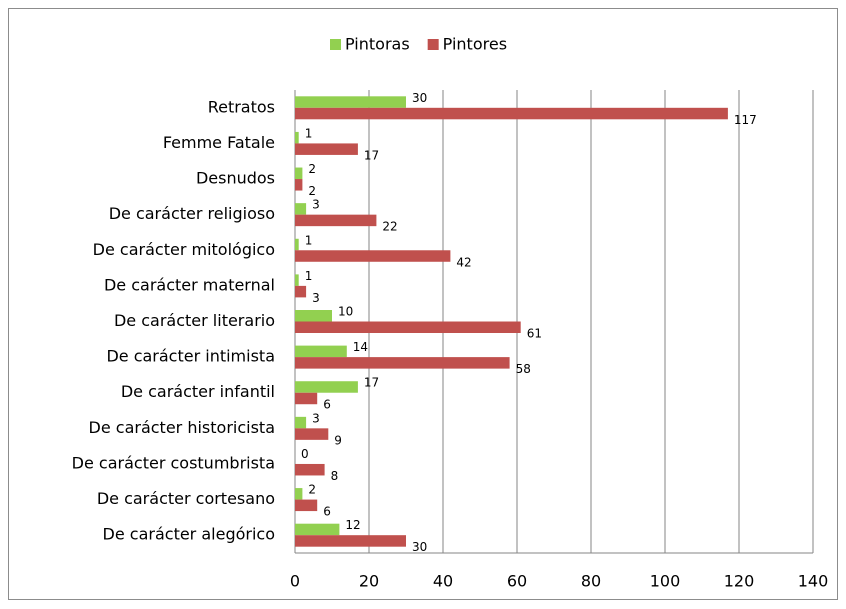 The image size is (846, 609). I want to click on data-label: 61, so click(534, 334).